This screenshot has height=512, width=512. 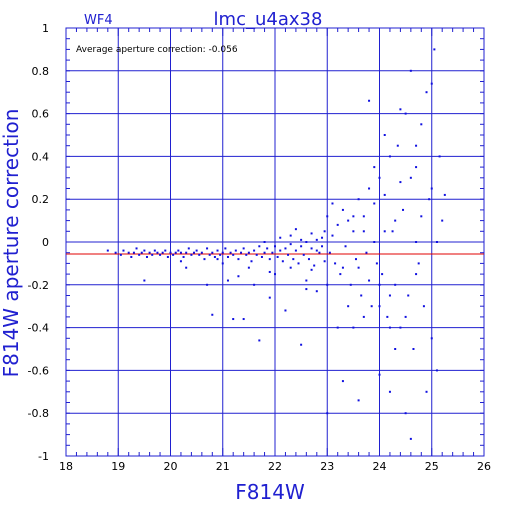 I want to click on y-tick-label: 0, so click(x=45, y=242).